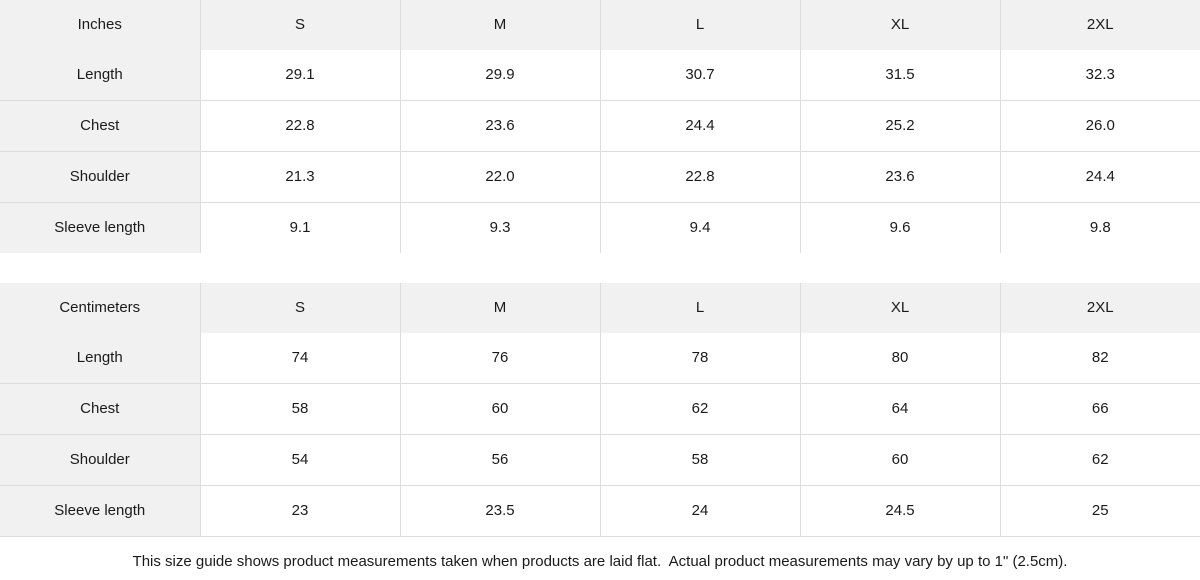 This screenshot has height=580, width=1200. Describe the element at coordinates (700, 177) in the screenshot. I see `cell-shoulder-l: 22.8` at that location.